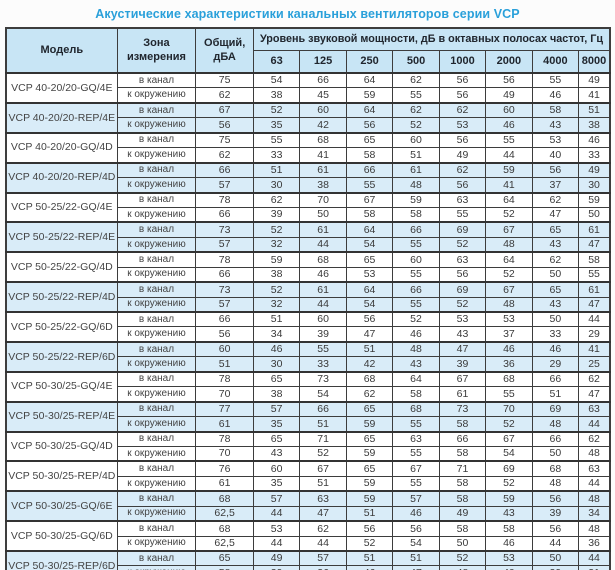 The height and width of the screenshot is (570, 615). I want to click on table-row: к окружению 61 35 51 59 55 58 52 48 44, so click(308, 483).